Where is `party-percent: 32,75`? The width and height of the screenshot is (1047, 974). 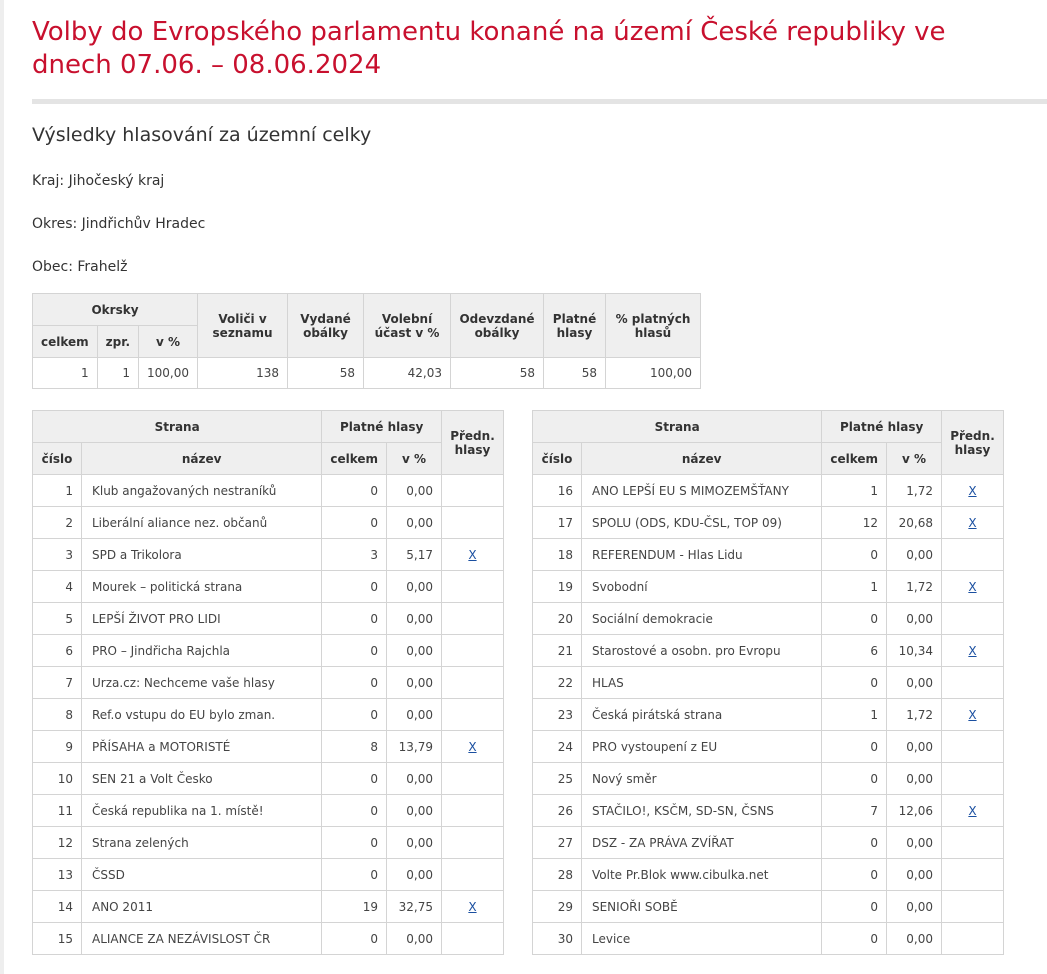
party-percent: 32,75 is located at coordinates (414, 906).